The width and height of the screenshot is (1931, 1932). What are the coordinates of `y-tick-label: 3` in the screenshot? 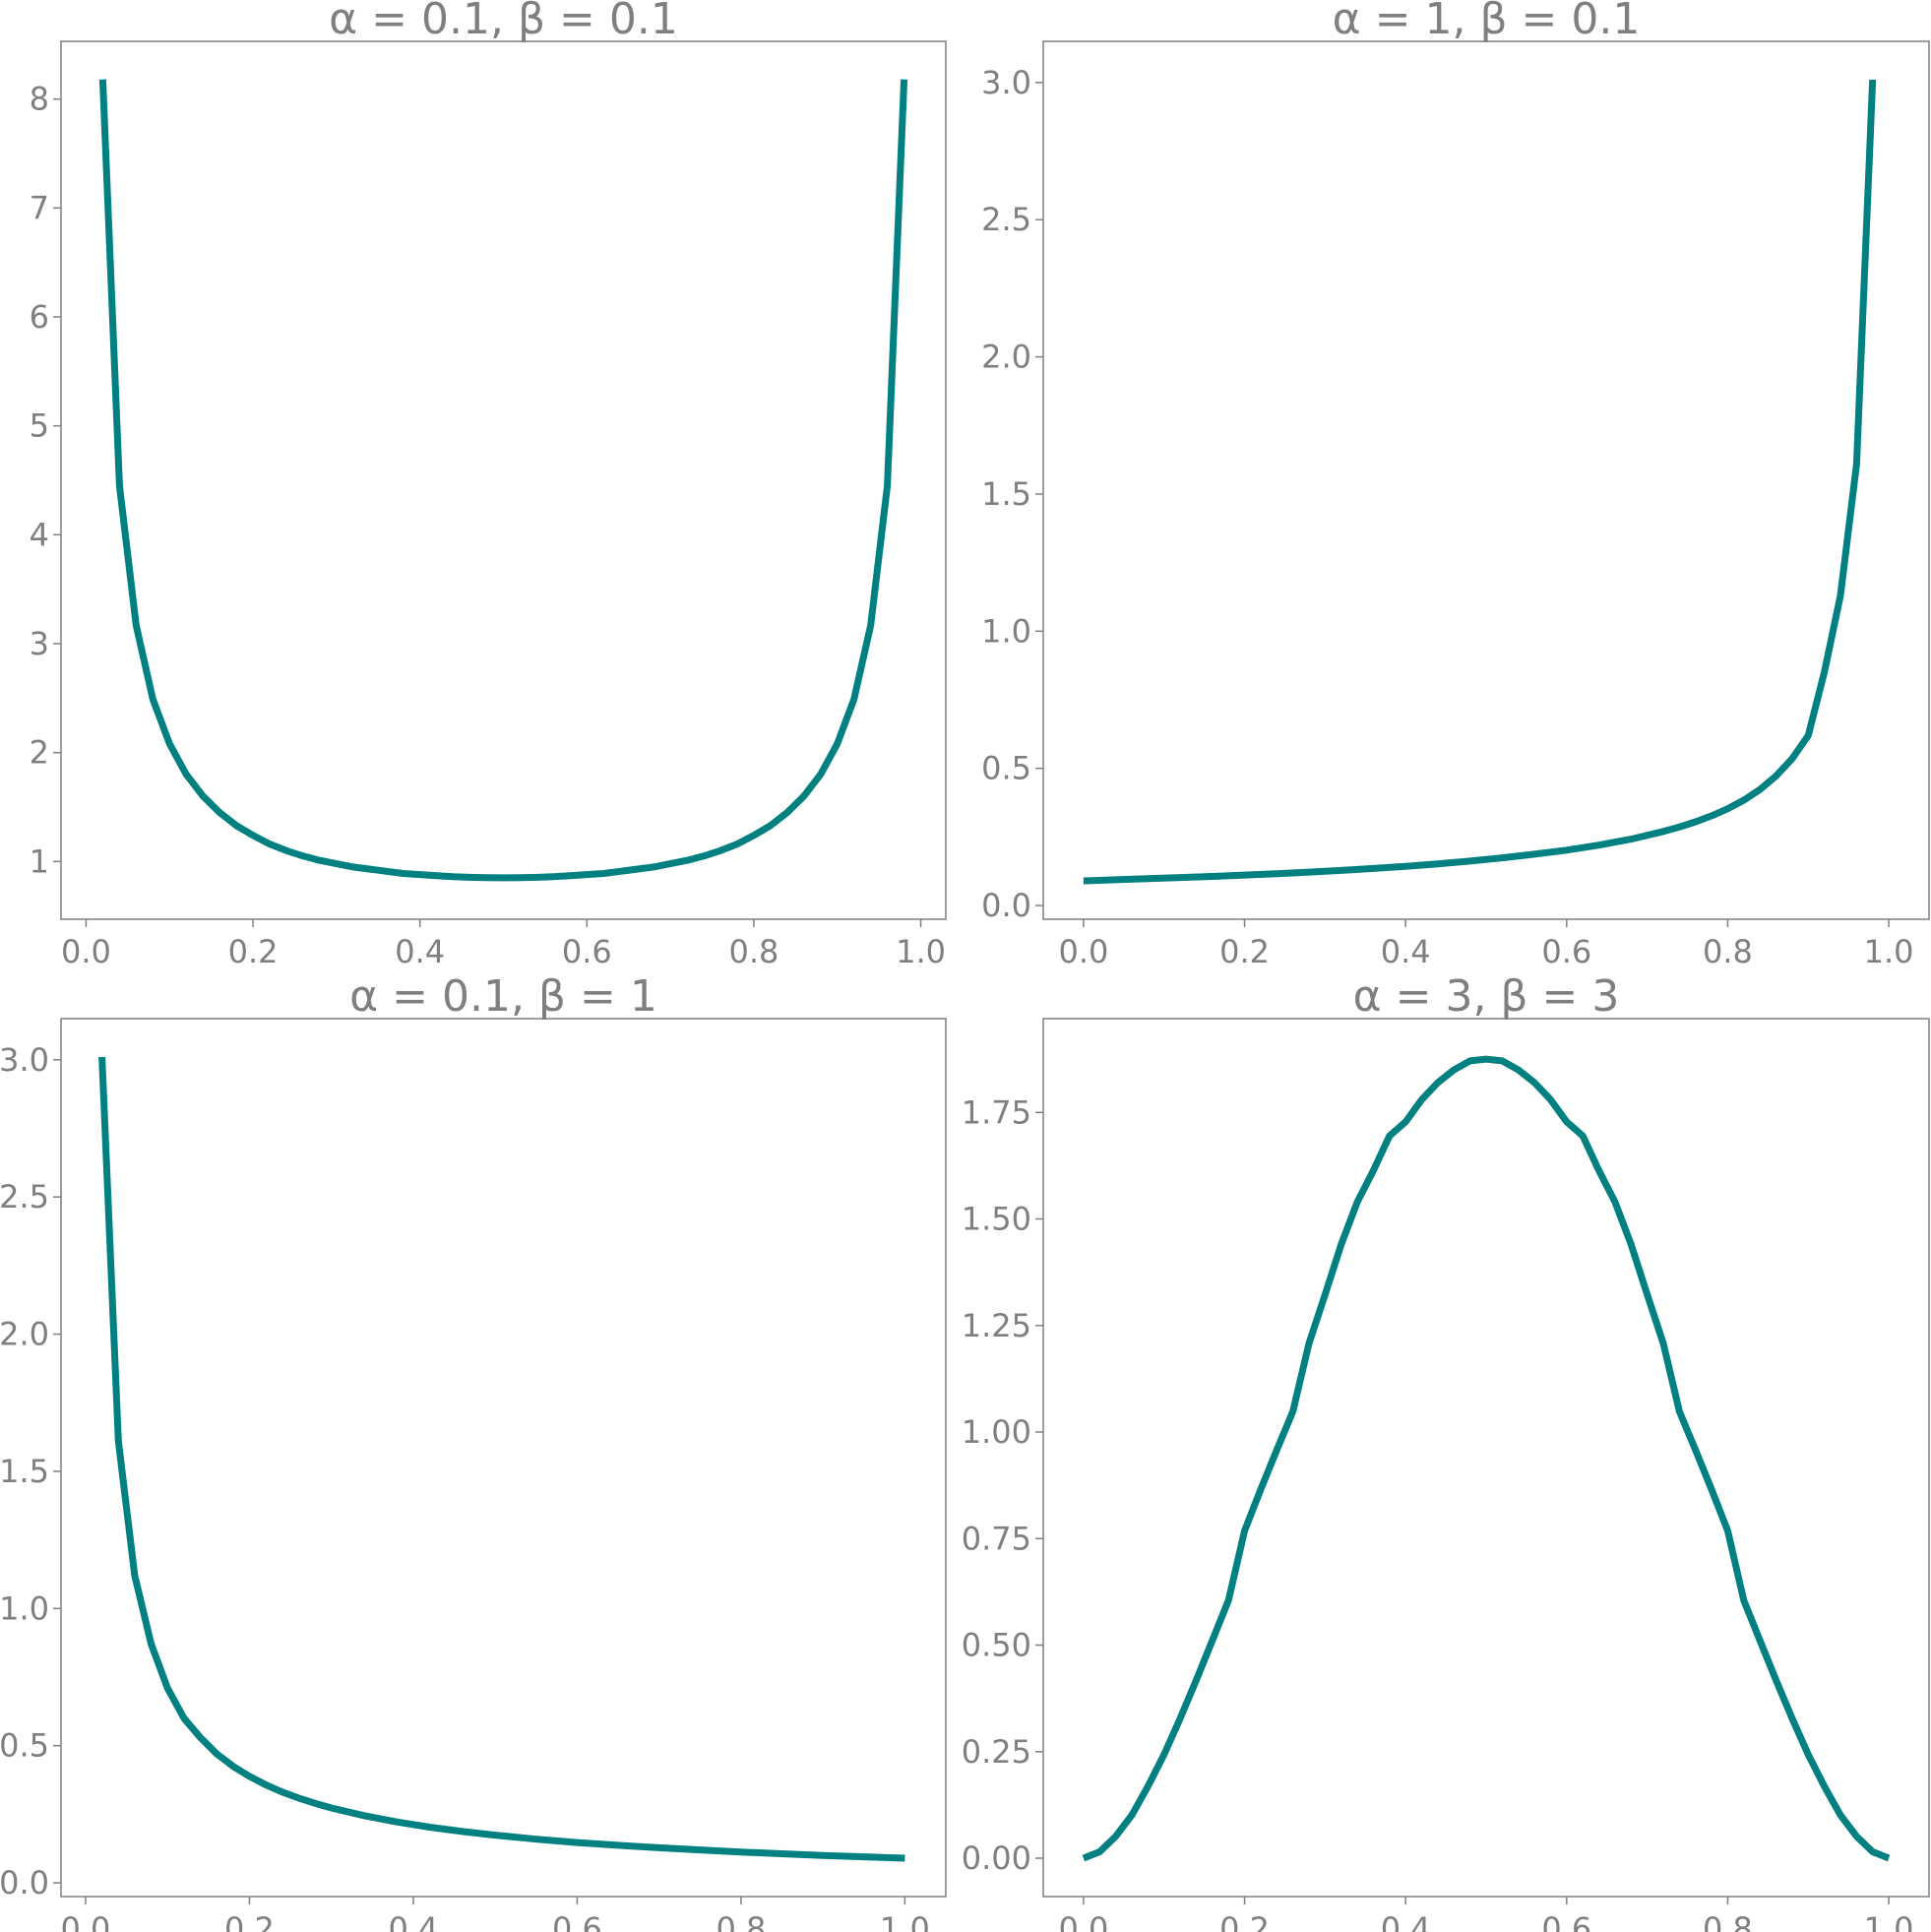 It's located at (39, 643).